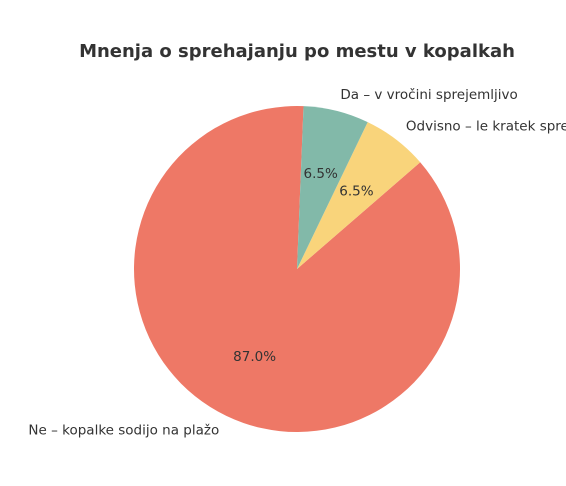 The width and height of the screenshot is (566, 486). What do you see at coordinates (486, 127) in the screenshot?
I see `slice-label: Odvisno – le kratek sprehod` at bounding box center [486, 127].